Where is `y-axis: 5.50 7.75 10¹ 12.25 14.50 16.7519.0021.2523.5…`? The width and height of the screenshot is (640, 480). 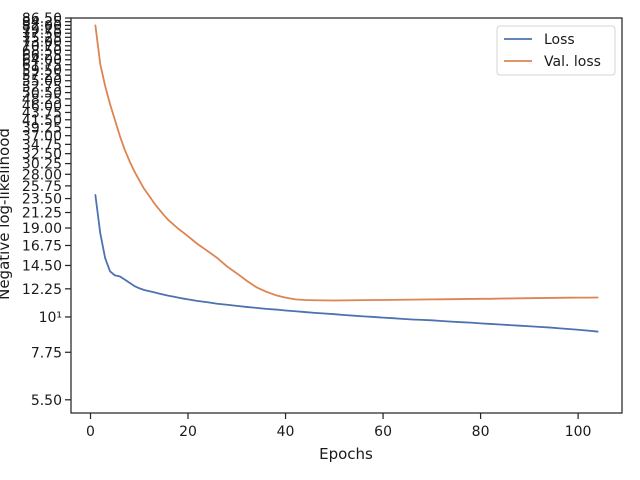
y-axis: 5.50 7.75 10¹ 12.25 14.50 16.7519.0021.2523.5… is located at coordinates (46, 210).